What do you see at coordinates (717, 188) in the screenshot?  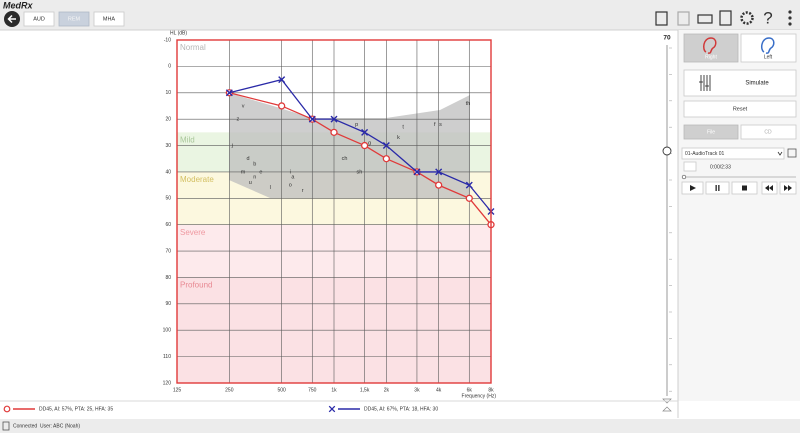 I see `pause-button` at bounding box center [717, 188].